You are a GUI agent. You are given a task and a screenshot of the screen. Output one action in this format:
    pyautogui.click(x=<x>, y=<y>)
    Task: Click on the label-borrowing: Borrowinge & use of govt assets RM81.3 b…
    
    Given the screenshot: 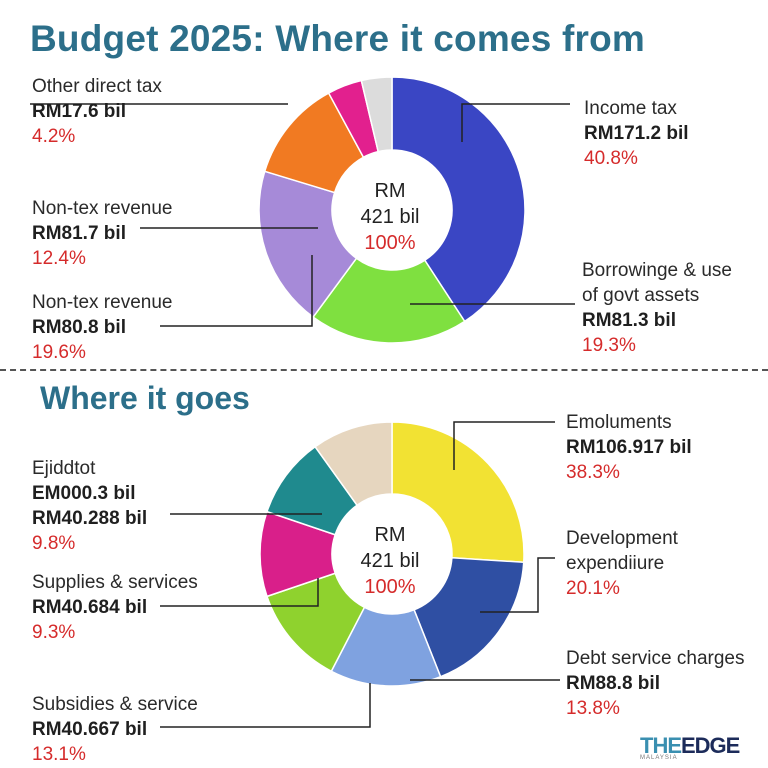 What is the action you would take?
    pyautogui.click(x=657, y=308)
    